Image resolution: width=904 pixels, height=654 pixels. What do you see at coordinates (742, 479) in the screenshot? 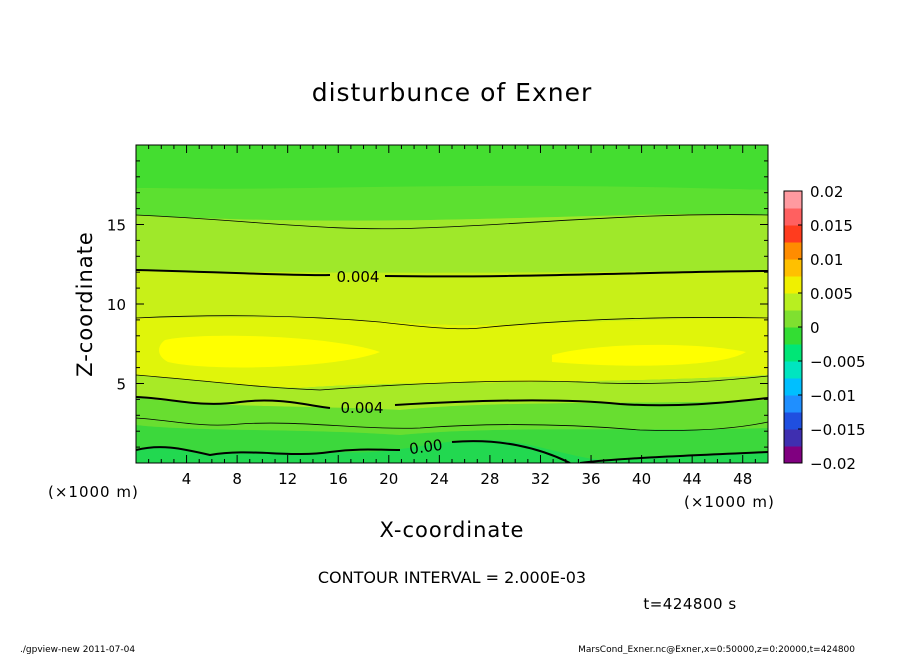
I see `x-tick-label: 48` at bounding box center [742, 479].